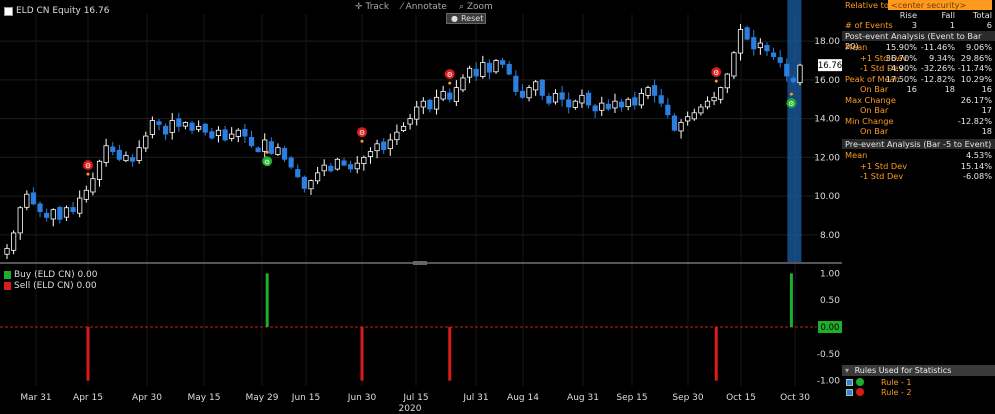  I want to click on year-axis-label: 2020, so click(410, 409).